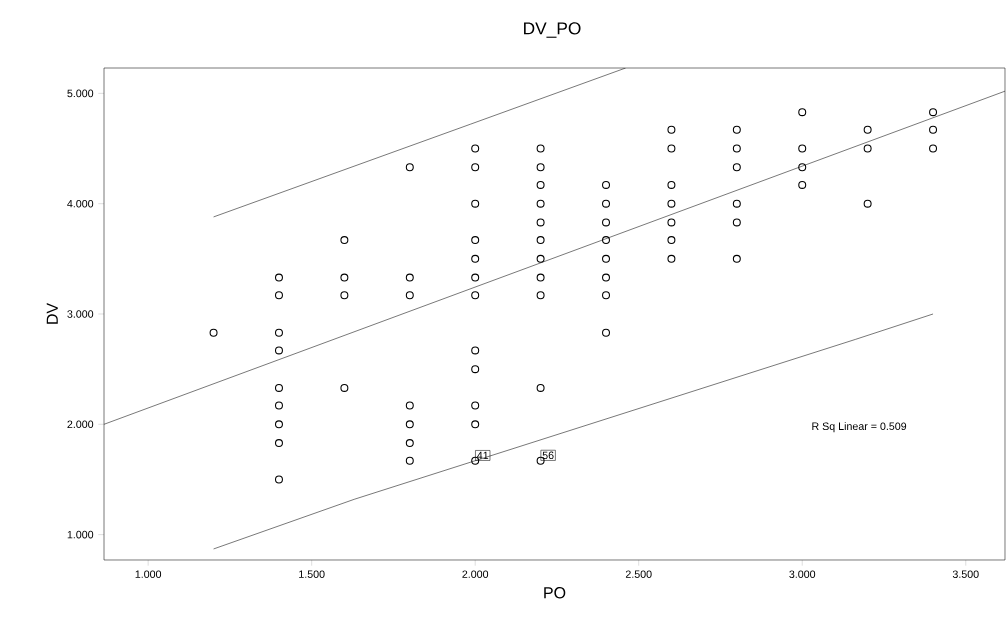 The height and width of the screenshot is (639, 1007). I want to click on x-tick-label: 1.000, so click(148, 574).